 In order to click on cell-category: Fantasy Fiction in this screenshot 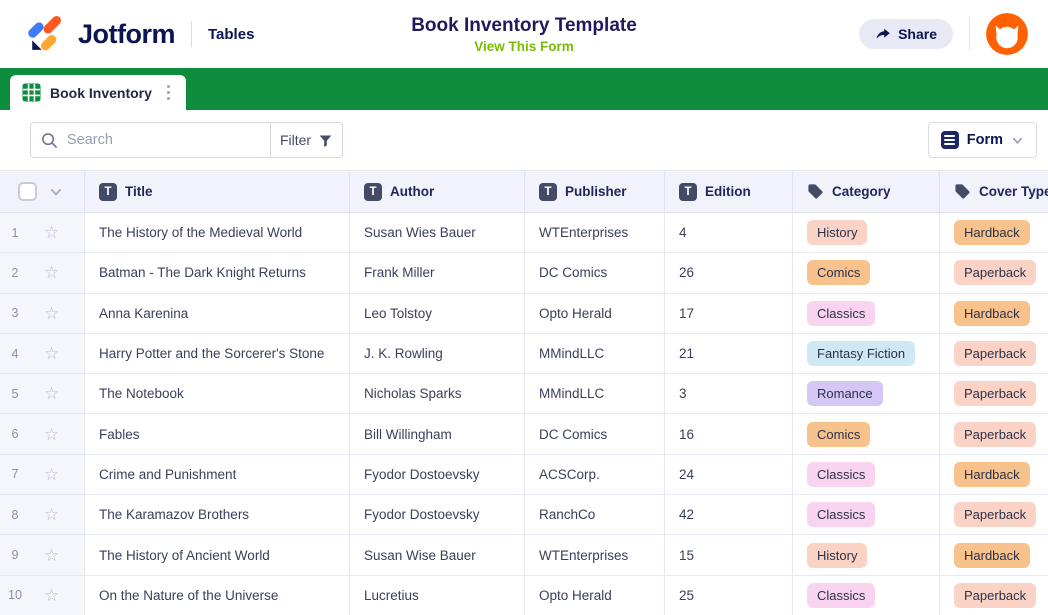, I will do `click(866, 353)`.